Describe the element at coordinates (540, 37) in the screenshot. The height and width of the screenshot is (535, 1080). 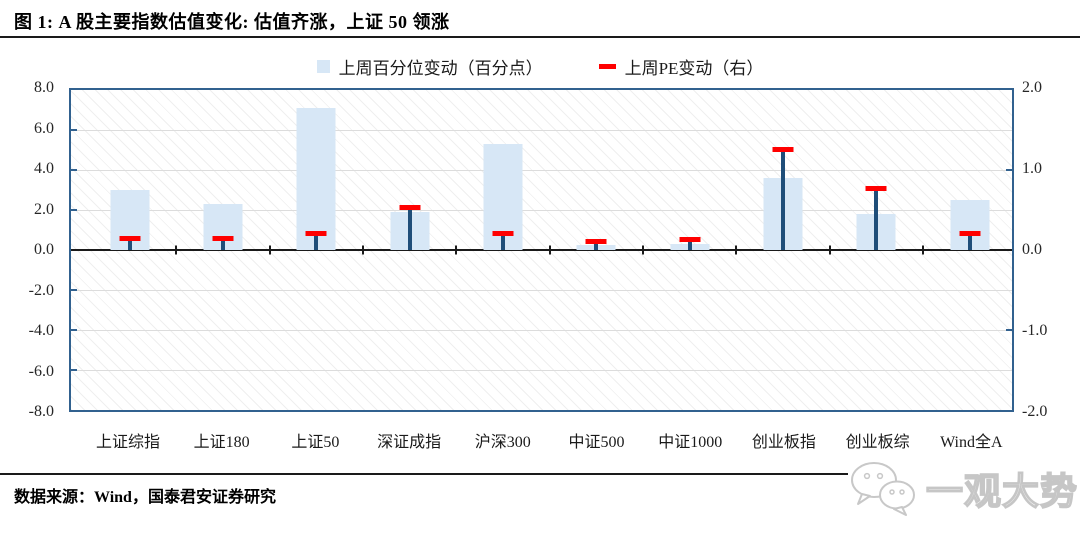
I see `title-divider` at that location.